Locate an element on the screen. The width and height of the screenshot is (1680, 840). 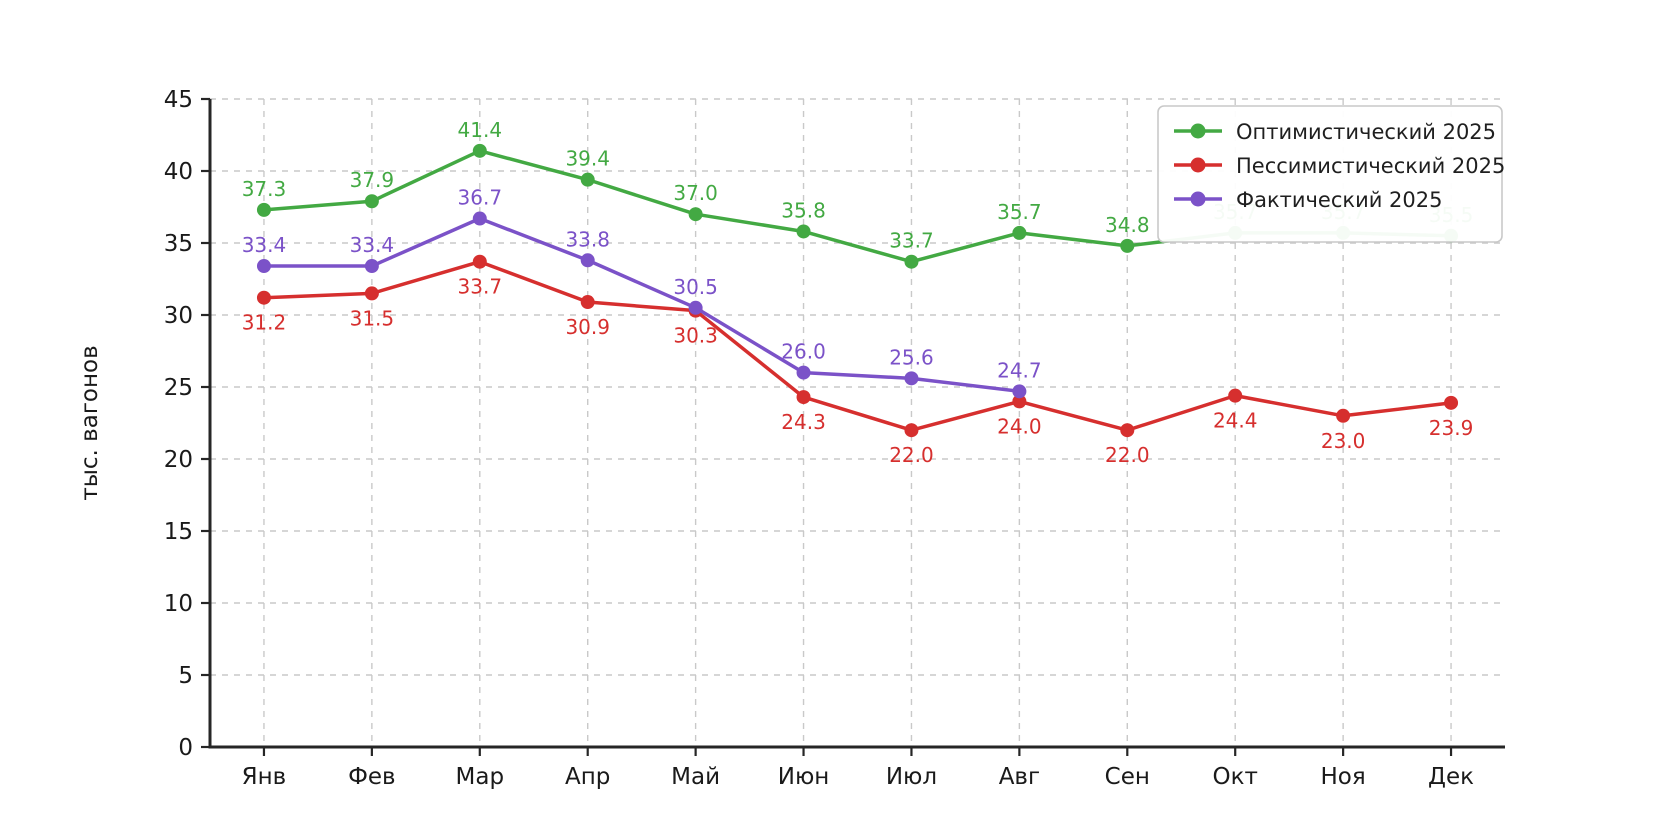
legend-item-label: Пессимистический 2025 is located at coordinates (1370, 166).